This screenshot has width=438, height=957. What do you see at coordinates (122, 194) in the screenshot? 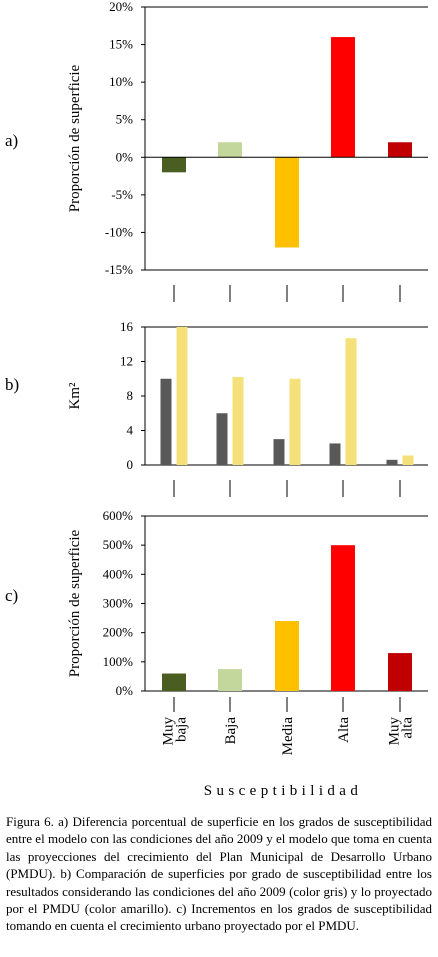
I see `y-tick-label: -5%` at bounding box center [122, 194].